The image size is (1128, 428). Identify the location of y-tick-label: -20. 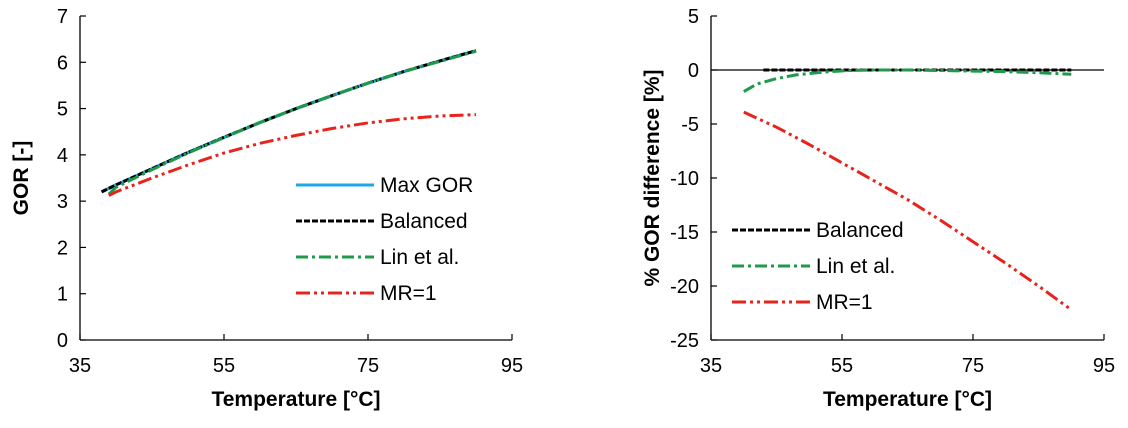
(684, 287).